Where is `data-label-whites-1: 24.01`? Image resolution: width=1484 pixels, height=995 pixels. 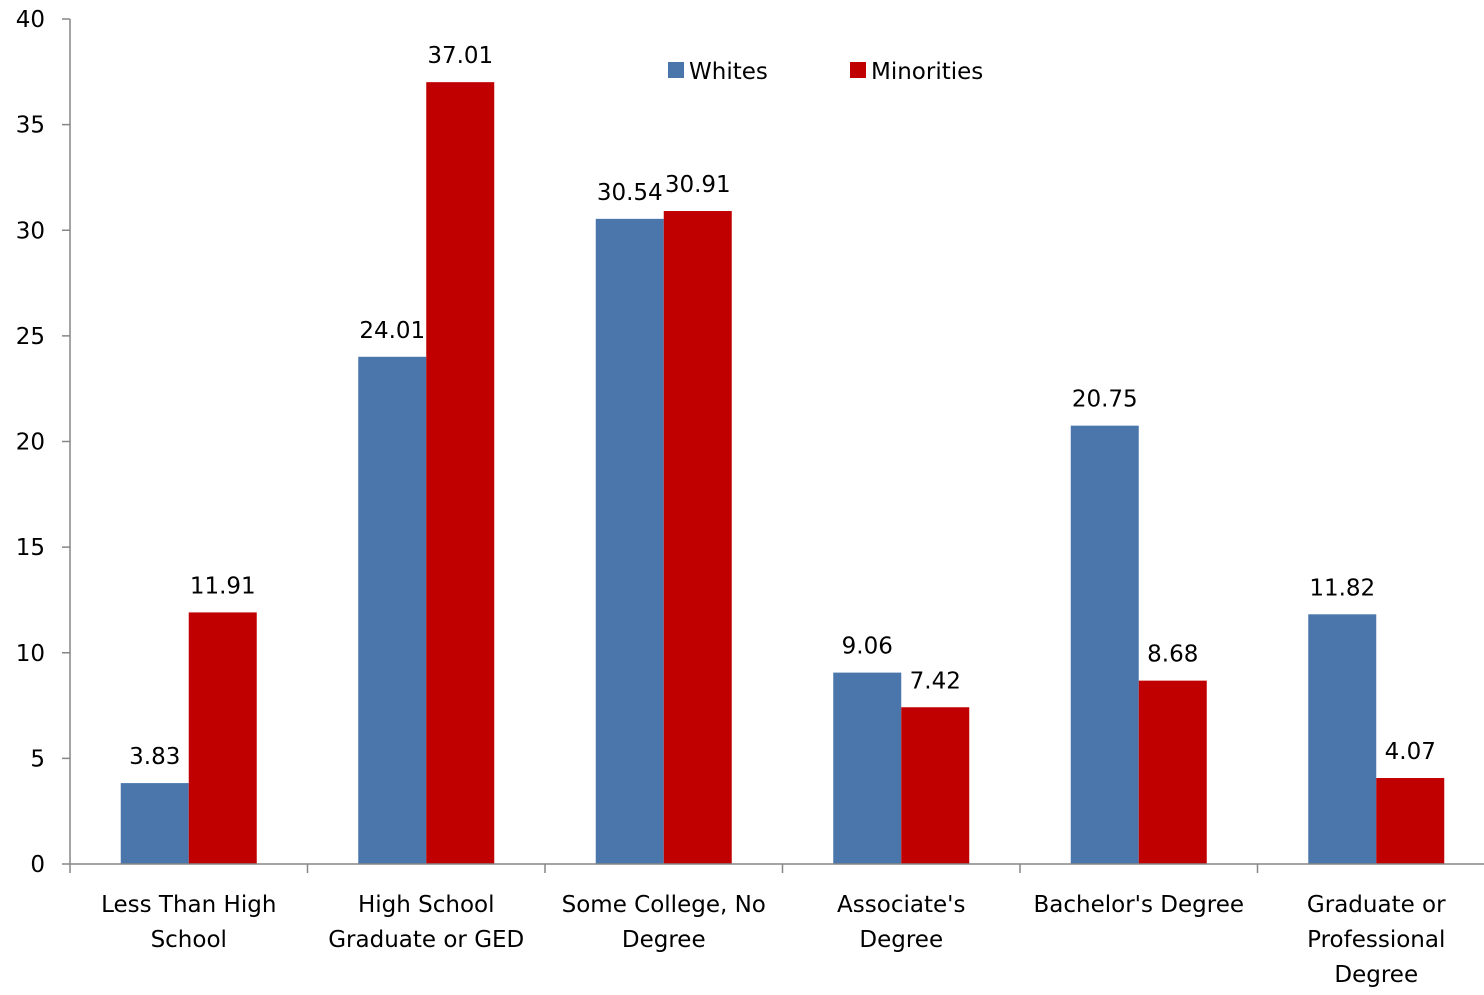 data-label-whites-1: 24.01 is located at coordinates (392, 331).